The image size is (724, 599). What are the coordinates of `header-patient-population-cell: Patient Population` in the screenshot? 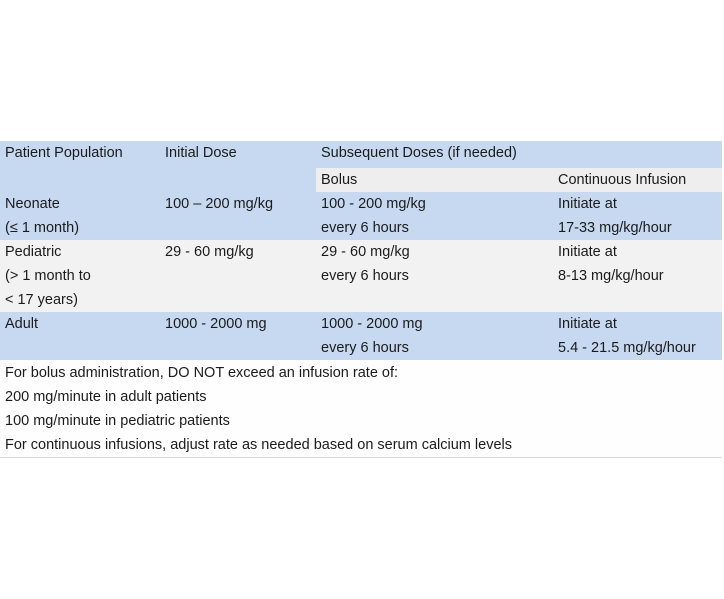 It's located at (80, 166).